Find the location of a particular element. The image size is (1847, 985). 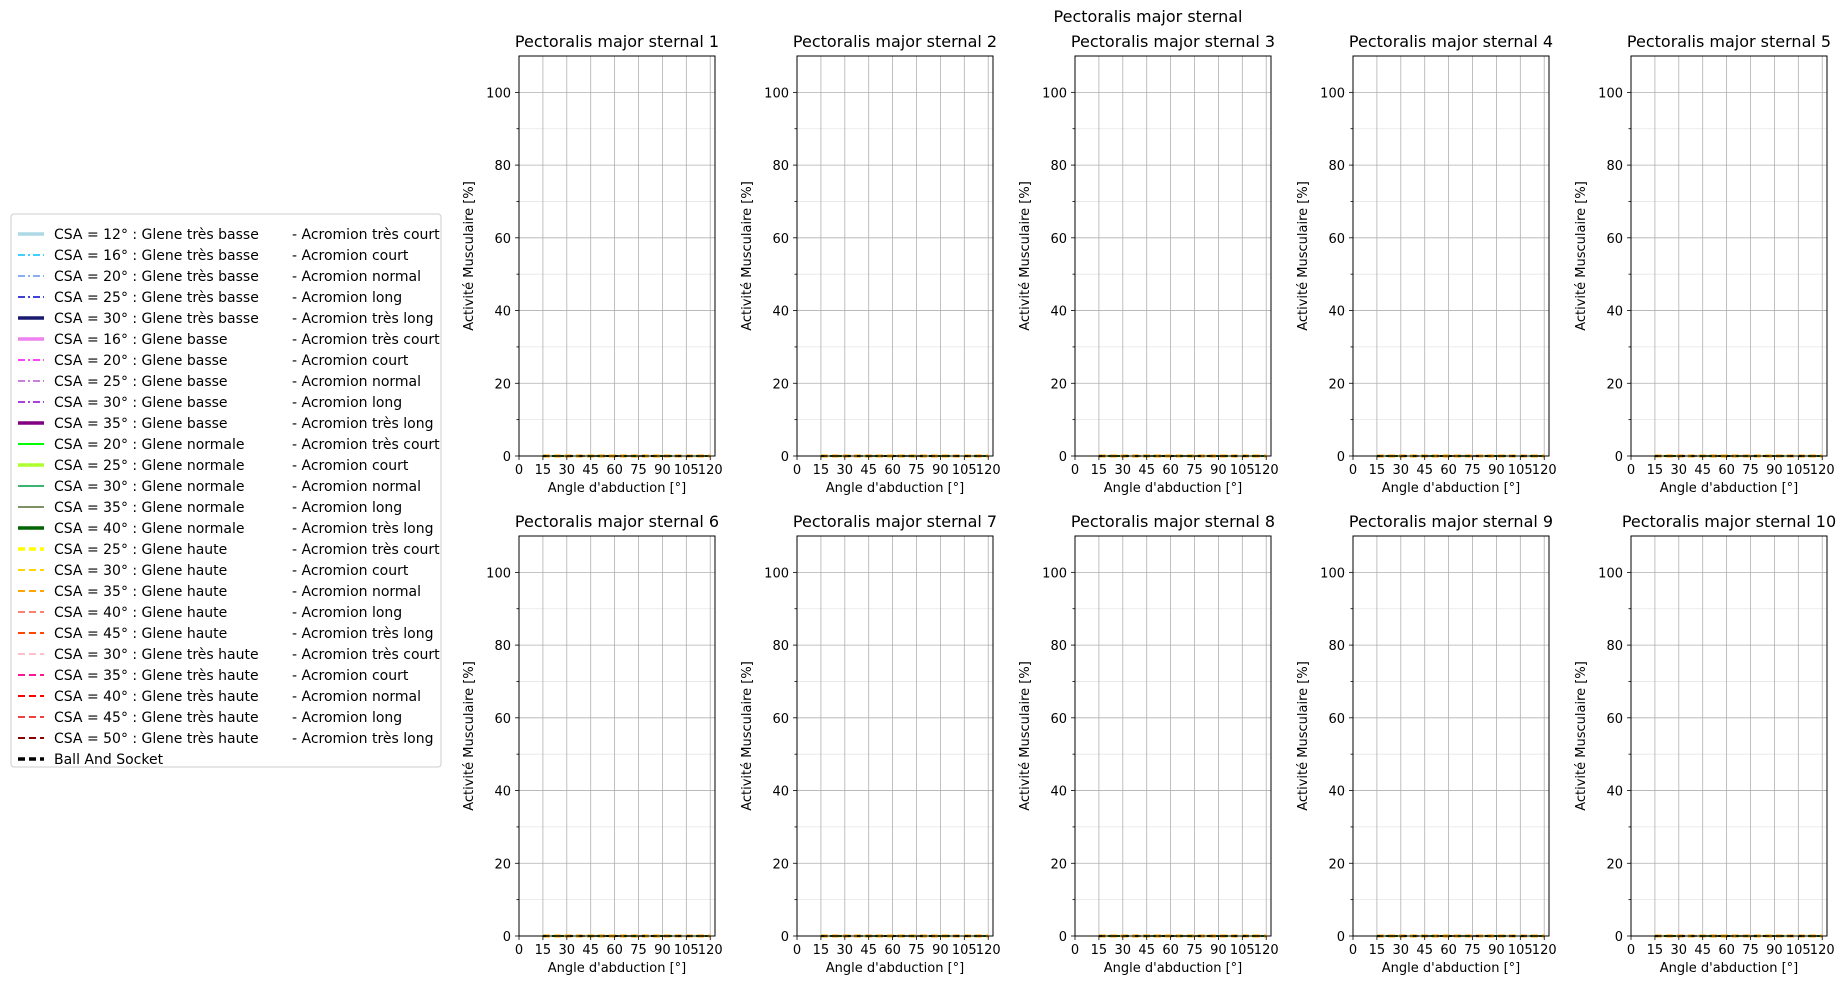

legend-label: CSA = 20° : Glene très basse is located at coordinates (156, 277).